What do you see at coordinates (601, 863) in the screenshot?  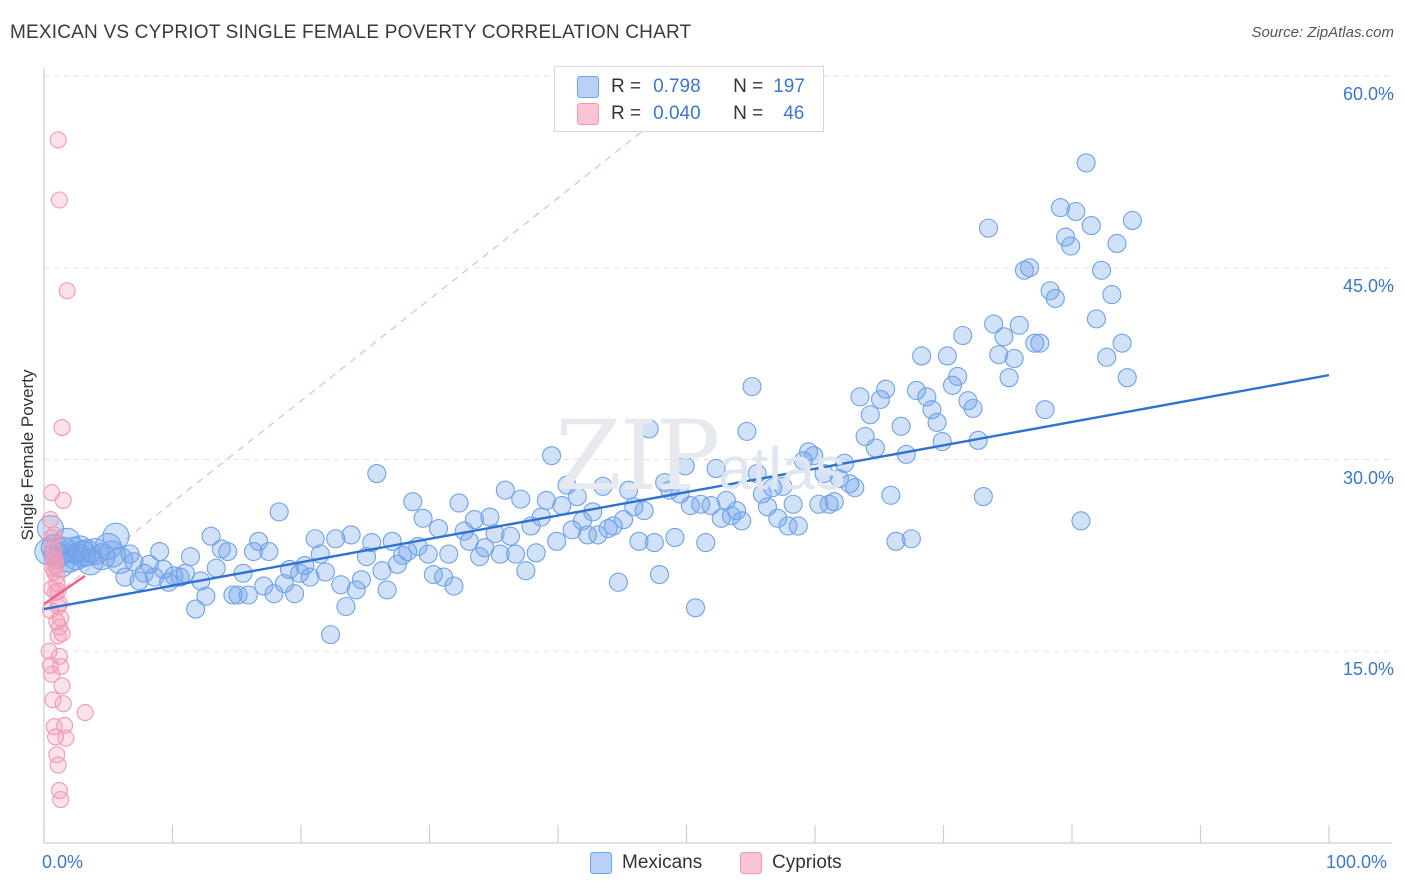 I see `mexicans-legend-icon` at bounding box center [601, 863].